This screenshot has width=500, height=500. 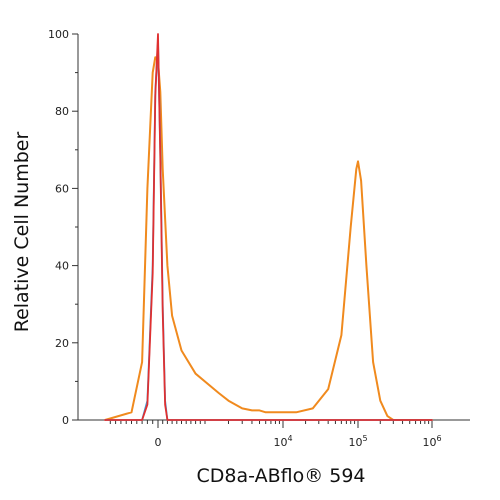 What do you see at coordinates (65, 420) in the screenshot?
I see `y-tick-label: 0` at bounding box center [65, 420].